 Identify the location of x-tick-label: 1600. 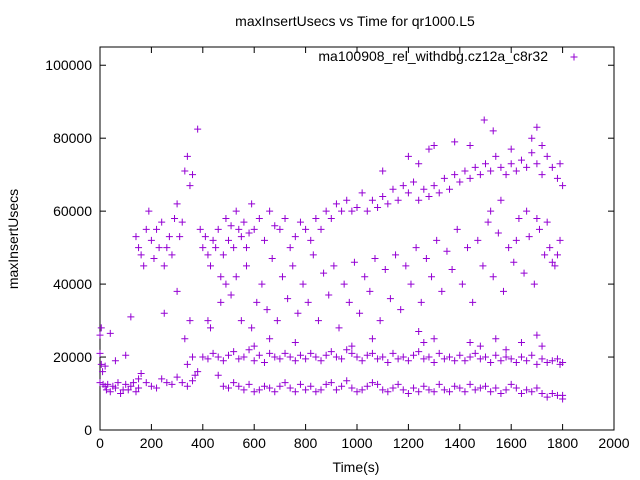
(511, 443).